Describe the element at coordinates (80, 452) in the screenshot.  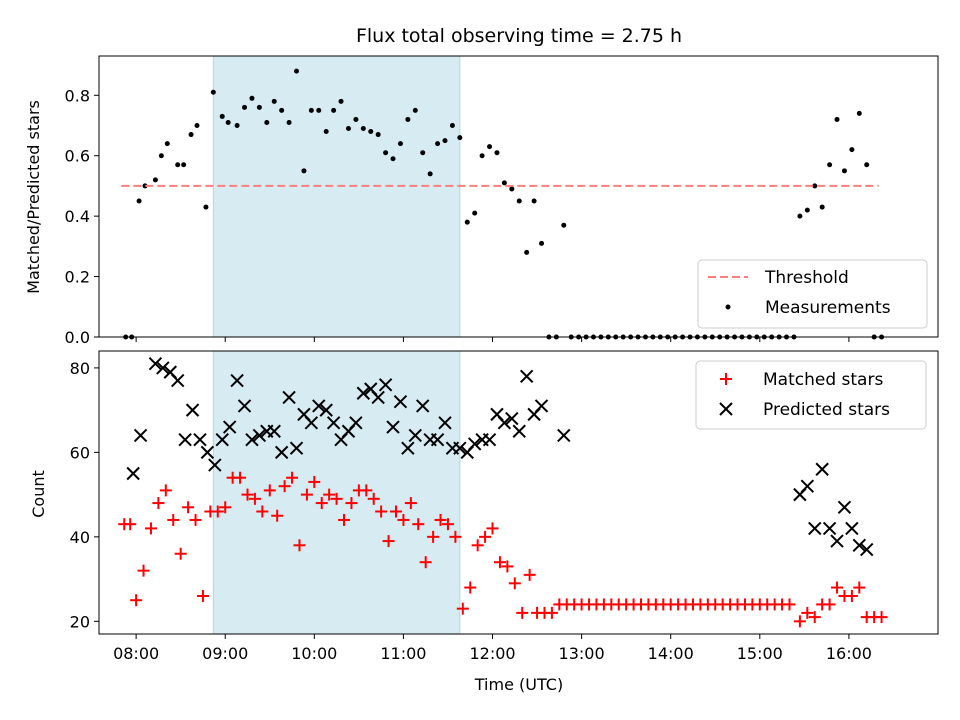
I see `bot-yticks-label-2: 60` at that location.